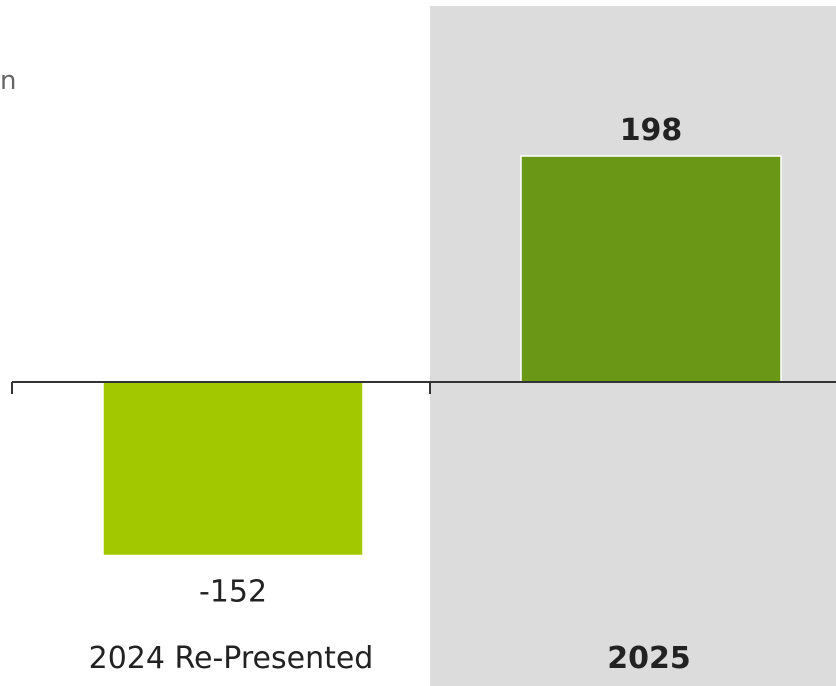 The image size is (836, 686). Describe the element at coordinates (649, 658) in the screenshot. I see `x-tick-label: 2025` at that location.